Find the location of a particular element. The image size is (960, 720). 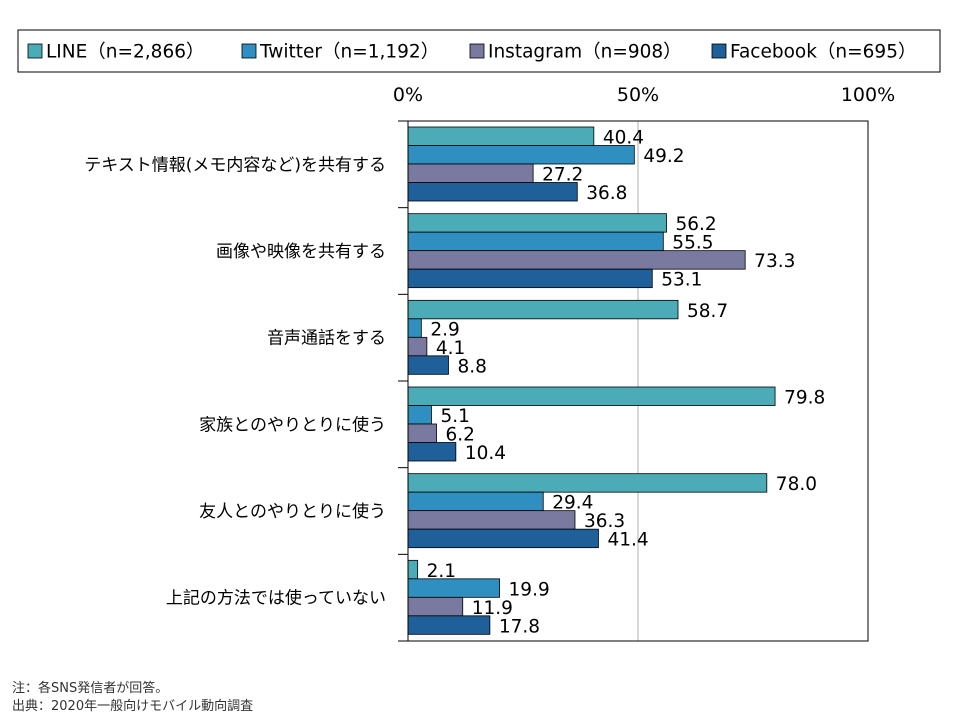

value-label: 53.1 is located at coordinates (681, 280).